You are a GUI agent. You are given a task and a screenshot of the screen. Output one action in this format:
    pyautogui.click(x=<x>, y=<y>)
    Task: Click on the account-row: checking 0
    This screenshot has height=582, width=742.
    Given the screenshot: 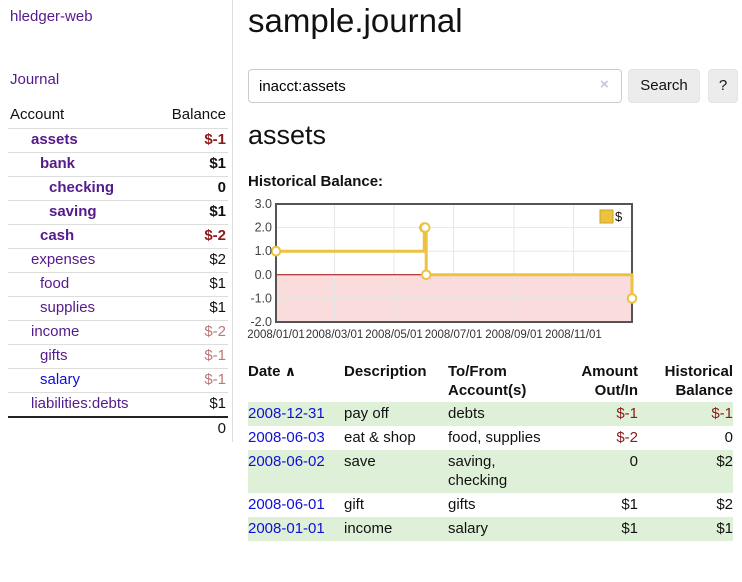 What is the action you would take?
    pyautogui.click(x=118, y=188)
    